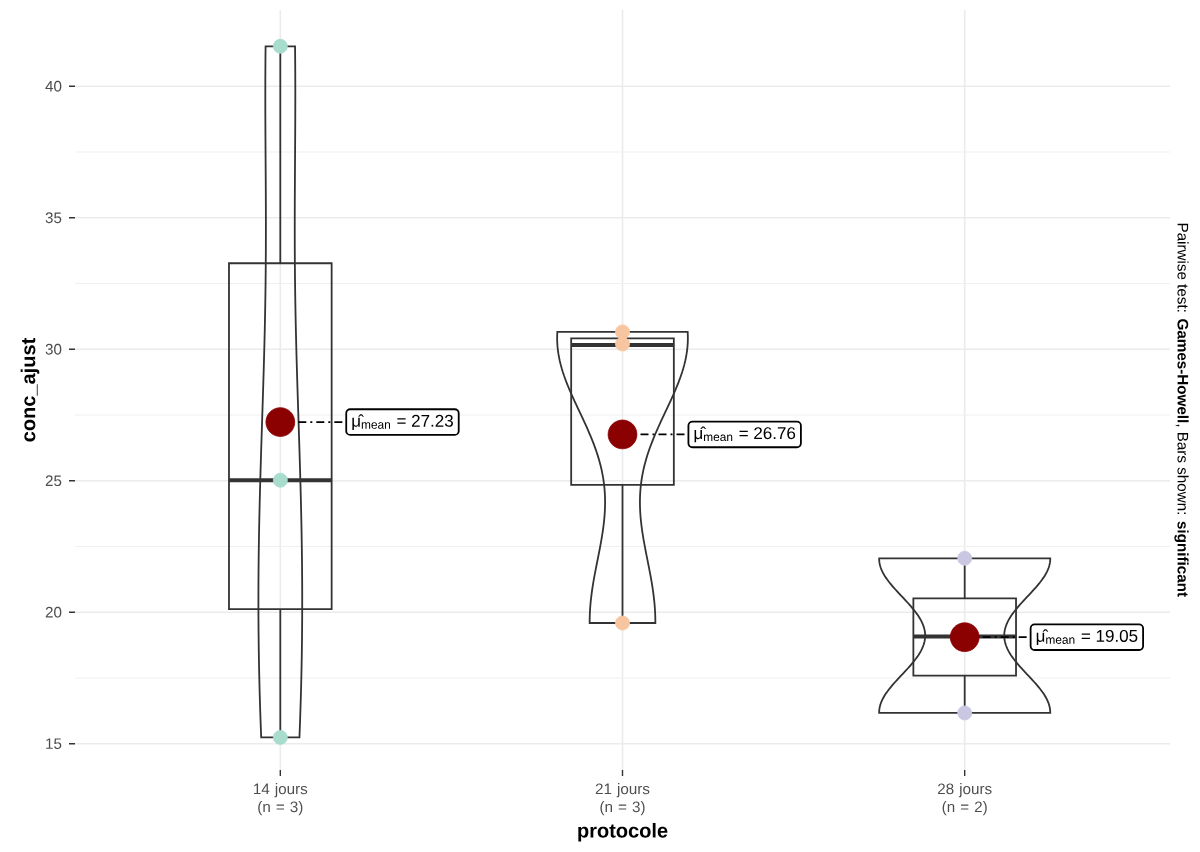  I want to click on text: Pairwise test: Games-Howell, Bars shown: significant, so click(1181, 410).